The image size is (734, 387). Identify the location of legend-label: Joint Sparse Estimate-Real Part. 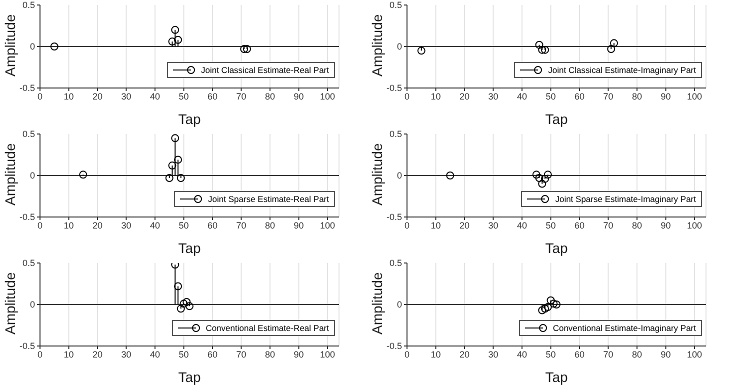
(268, 199).